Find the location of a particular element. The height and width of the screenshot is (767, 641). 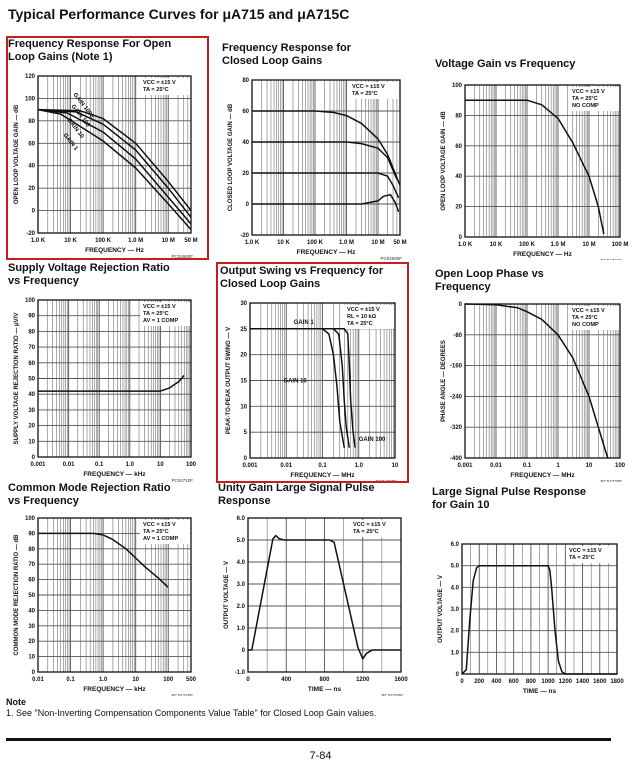

y-tick-label: 25 is located at coordinates (243, 330).